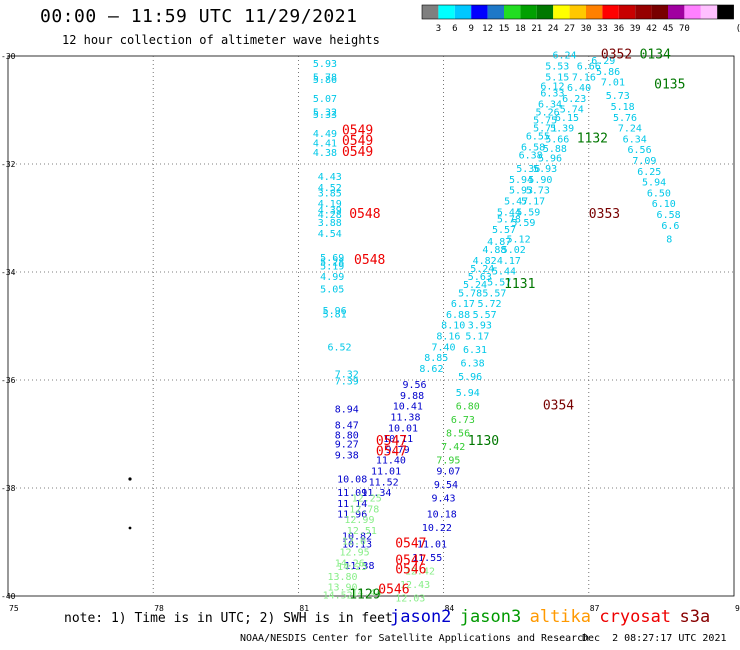 Image resolution: width=740 pixels, height=650 pixels. I want to click on color-scale-label: 39, so click(635, 29).